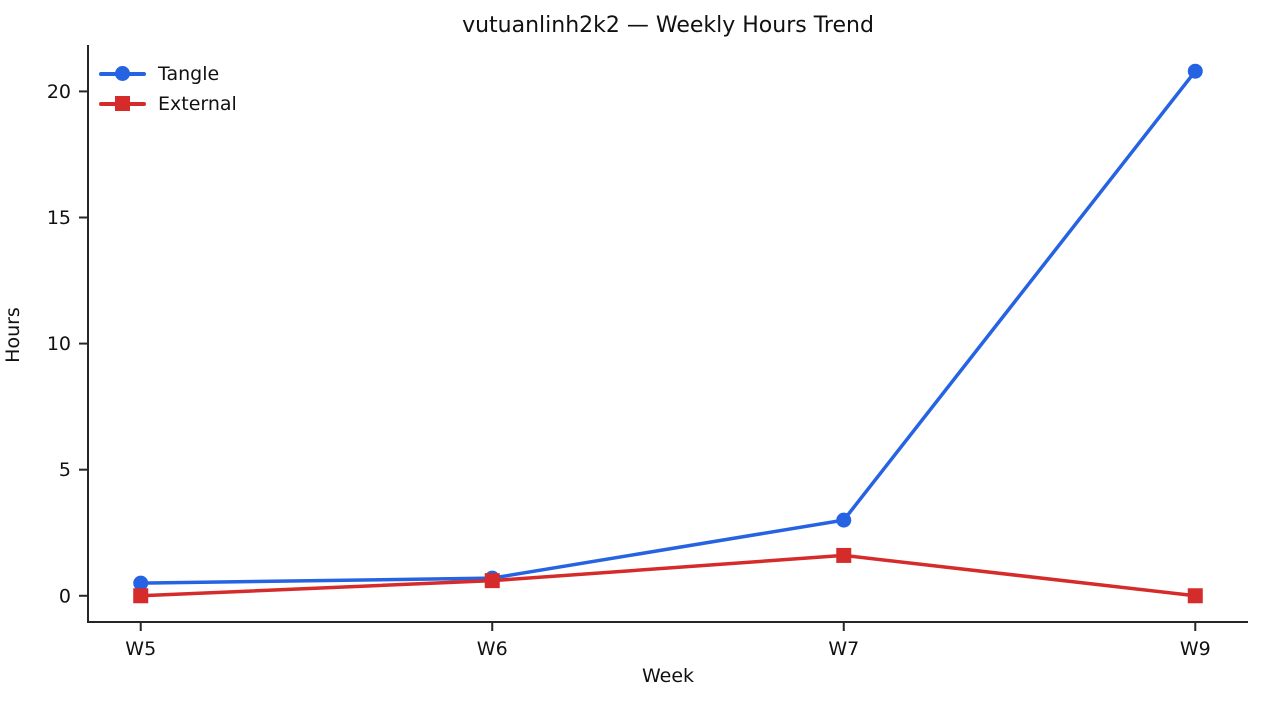 The height and width of the screenshot is (701, 1261). I want to click on x-tick-label: W5, so click(140, 649).